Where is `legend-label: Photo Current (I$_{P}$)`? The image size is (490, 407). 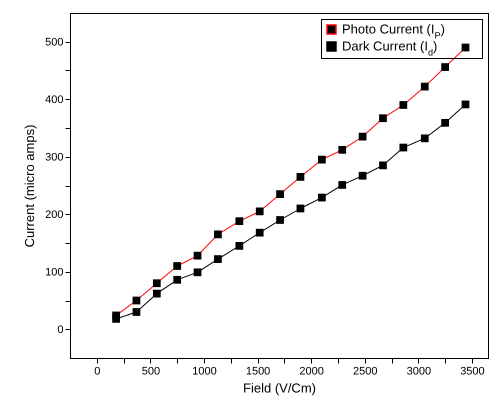 legend-label: Photo Current (I$_{P}$) is located at coordinates (393, 31).